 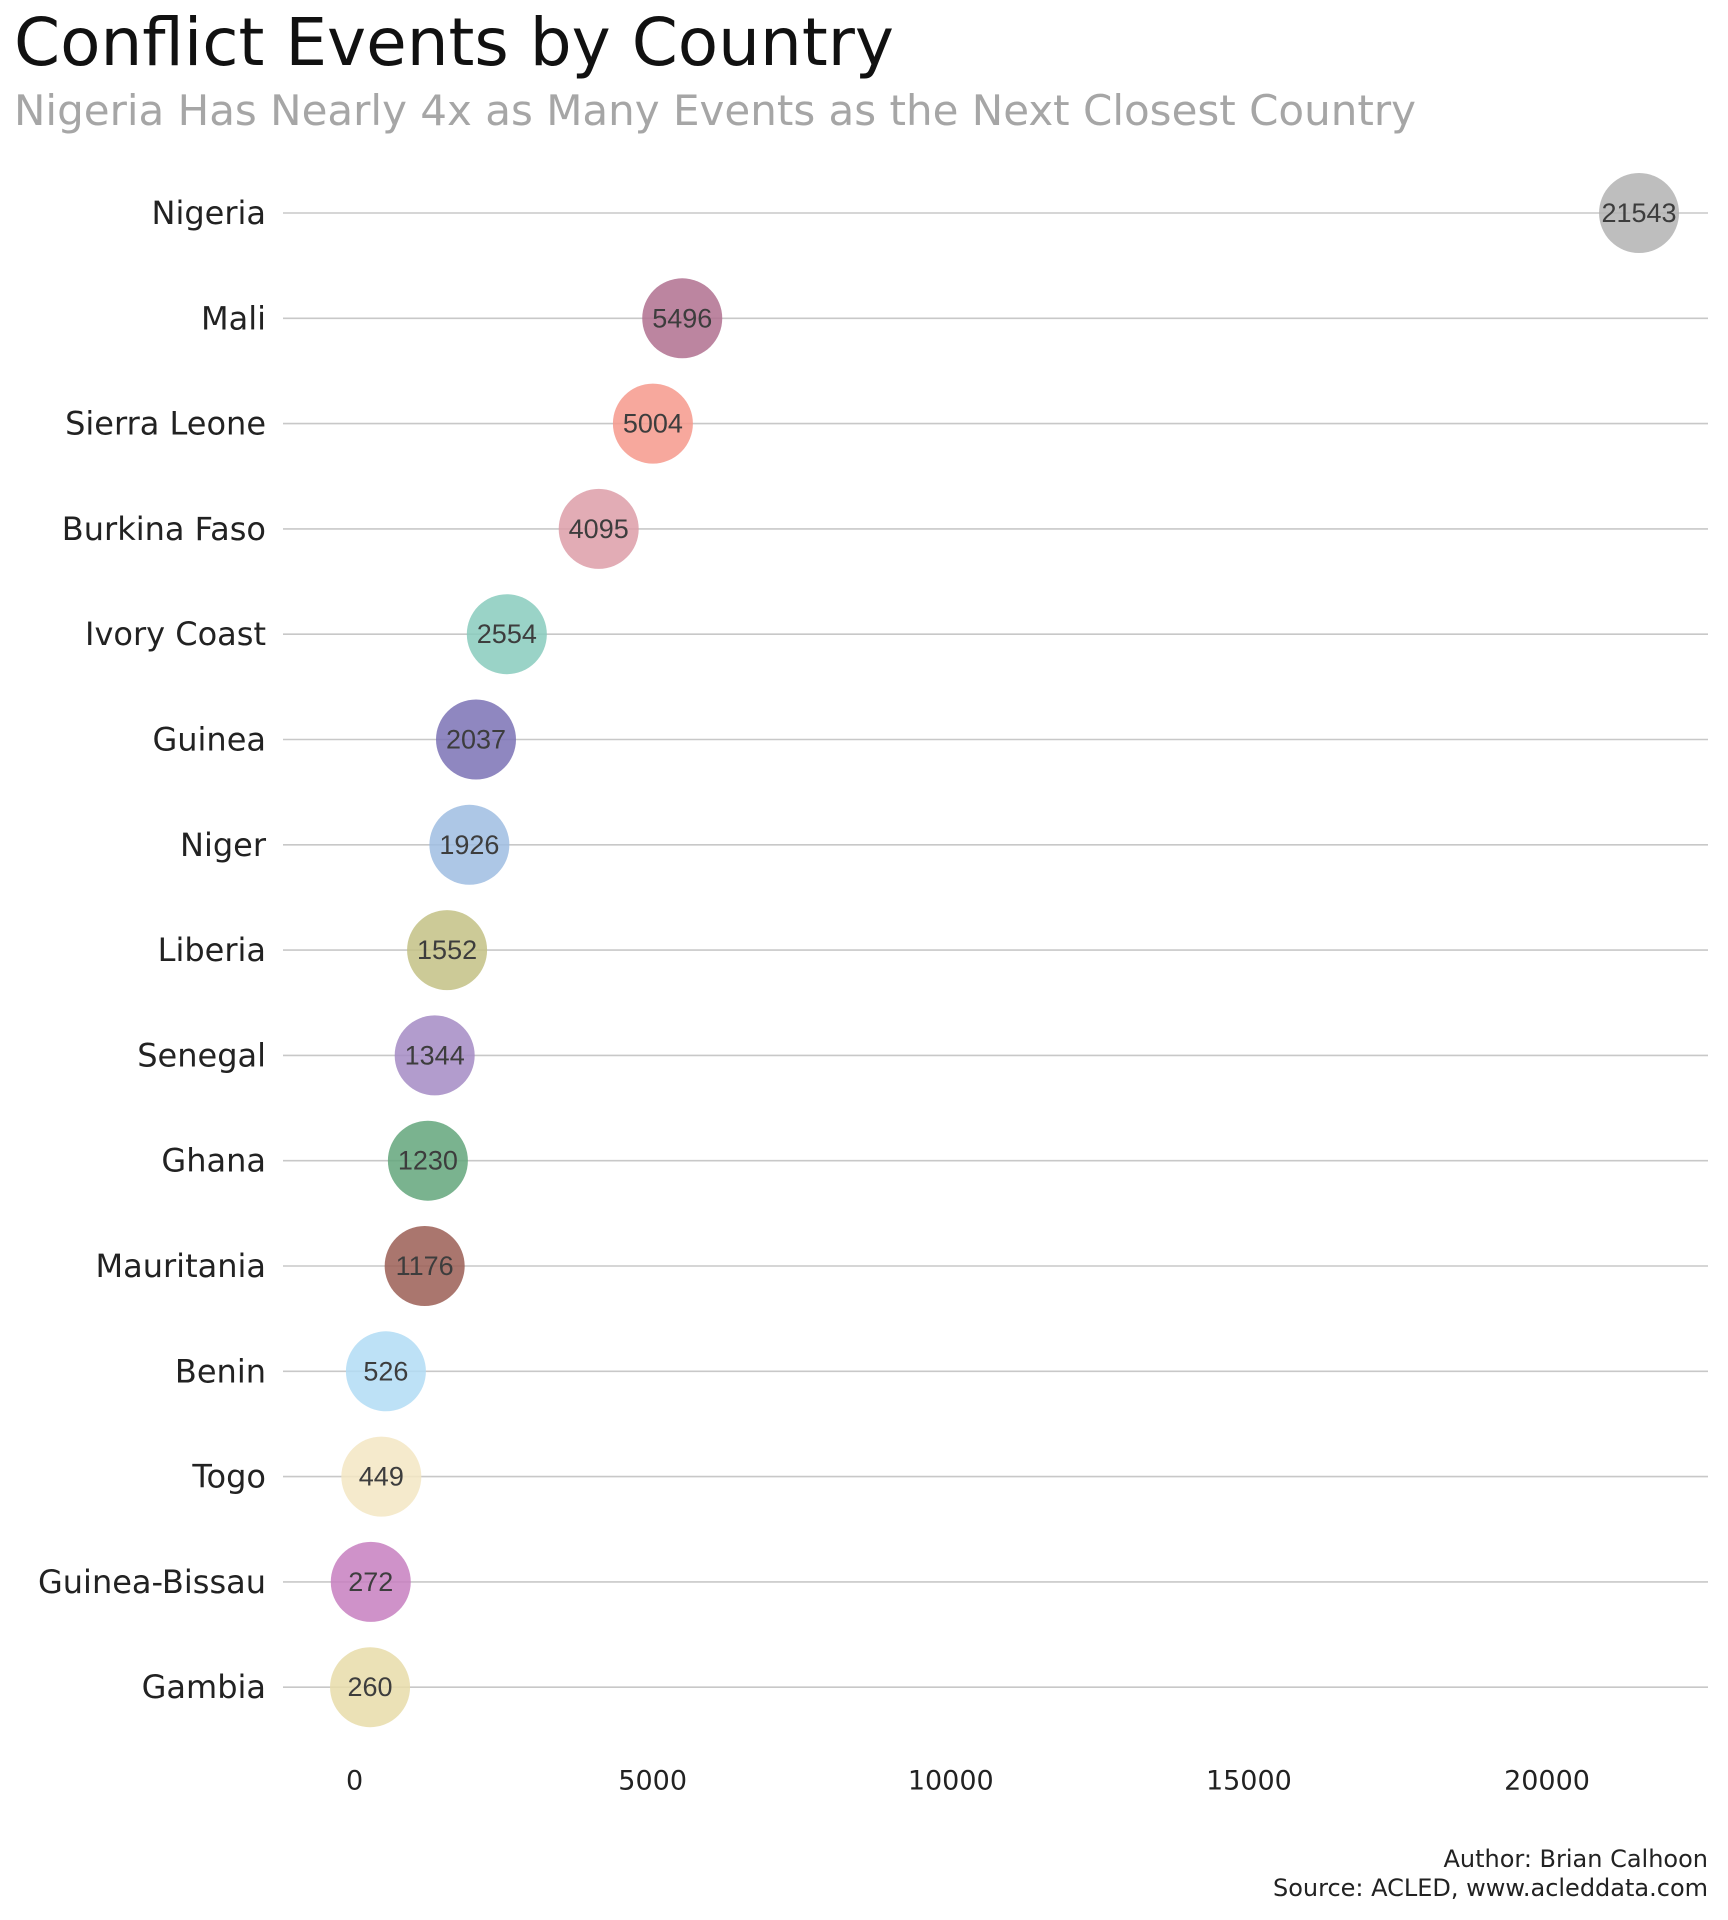 What do you see at coordinates (204, 1687) in the screenshot?
I see `y-axis-label: Gambia` at bounding box center [204, 1687].